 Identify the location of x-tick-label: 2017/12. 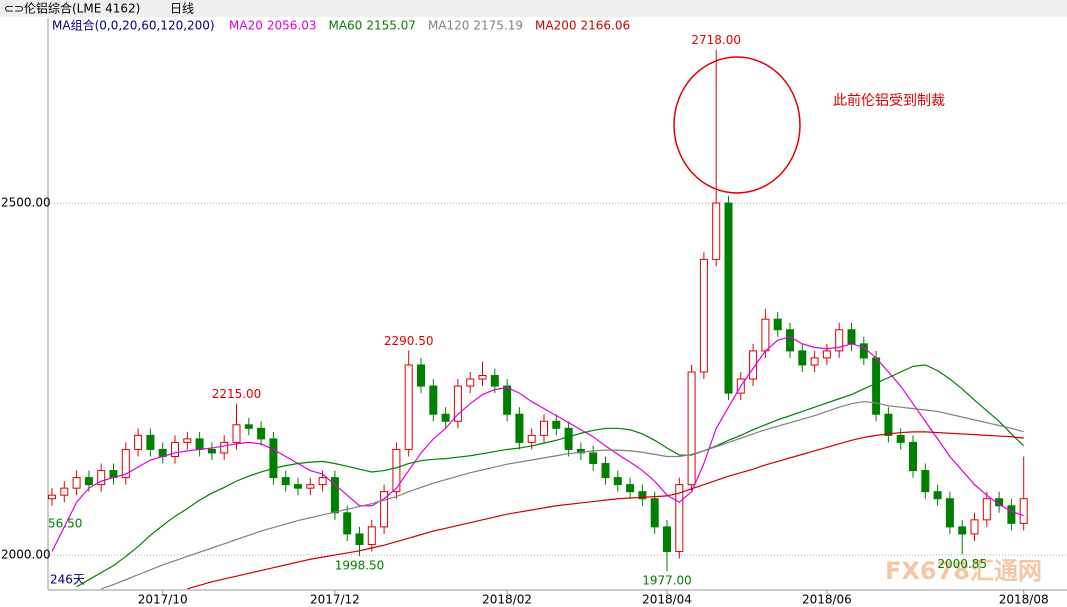
(335, 600).